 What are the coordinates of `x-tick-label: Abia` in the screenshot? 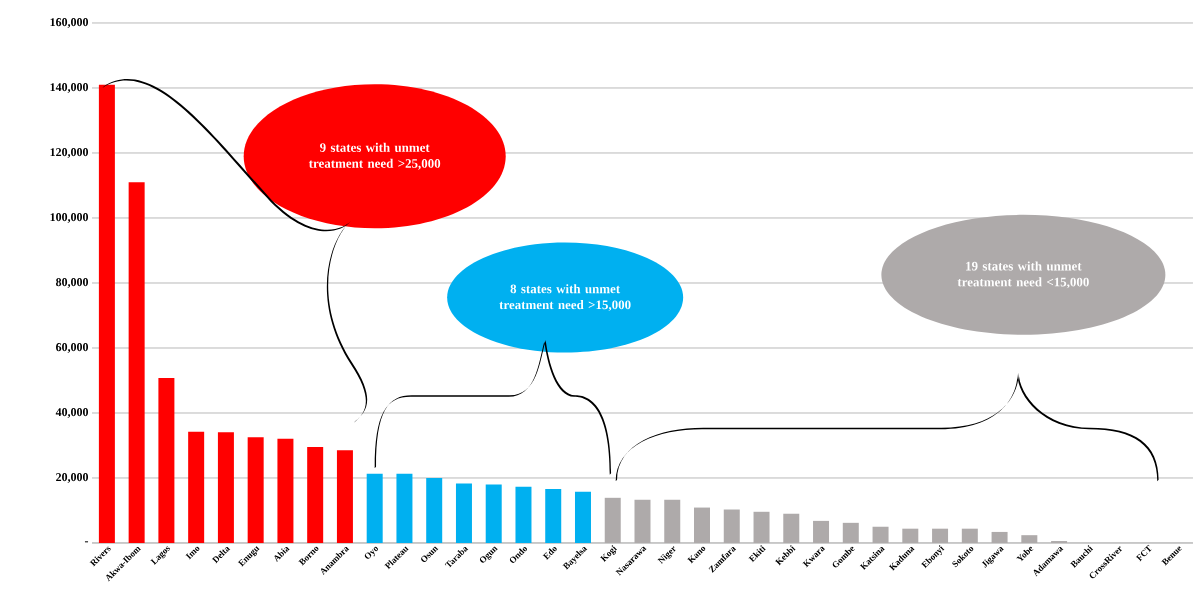 It's located at (282, 554).